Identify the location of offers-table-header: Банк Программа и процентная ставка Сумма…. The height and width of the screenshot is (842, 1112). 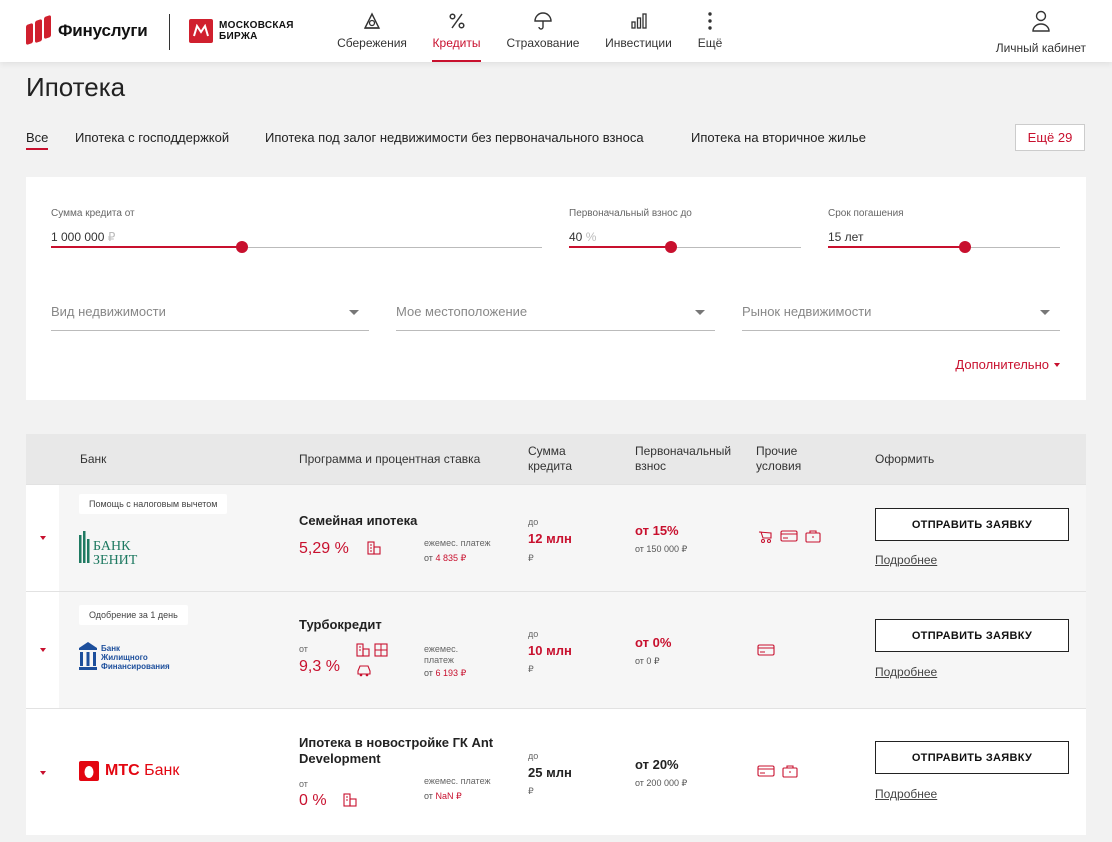
(556, 459).